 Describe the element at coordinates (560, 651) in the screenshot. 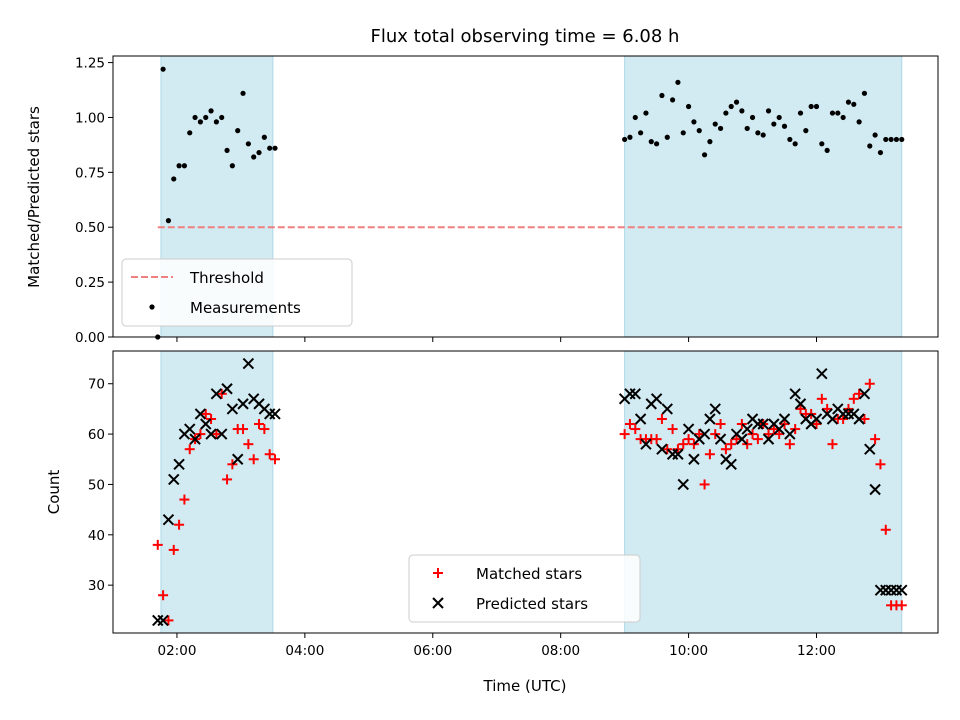

I see `x-tick-label: 08:00` at that location.